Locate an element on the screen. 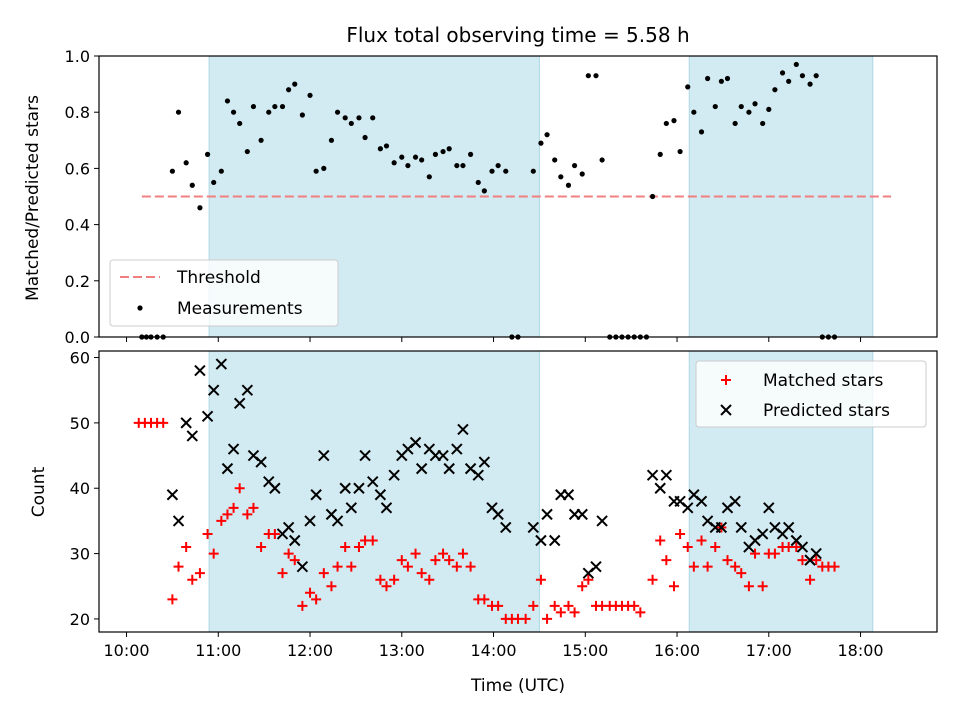 Image resolution: width=960 pixels, height=724 pixels. legend-predicted-label: Predicted stars is located at coordinates (826, 411).